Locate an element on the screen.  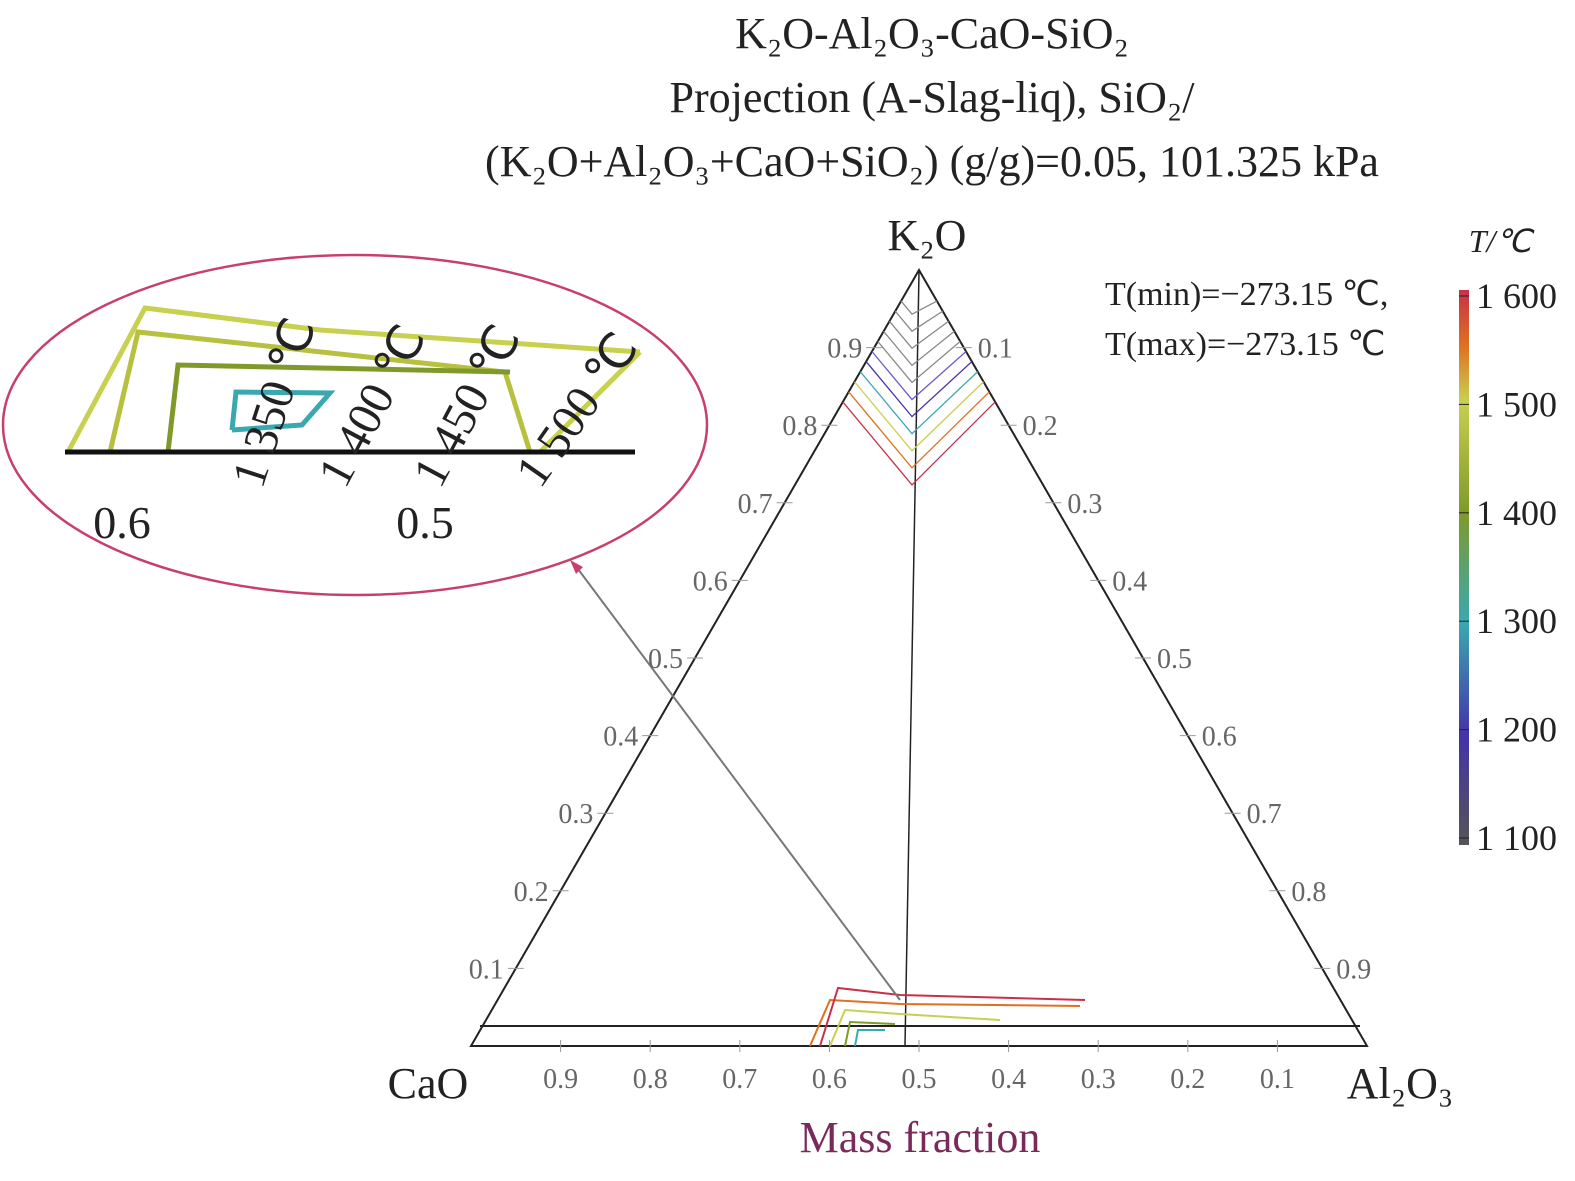
isotherms-top is located at coordinates (919, 393).